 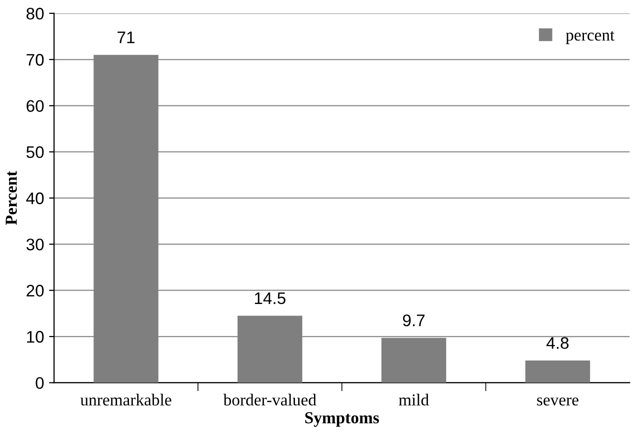 I want to click on data-label: 9.7, so click(x=413, y=320).